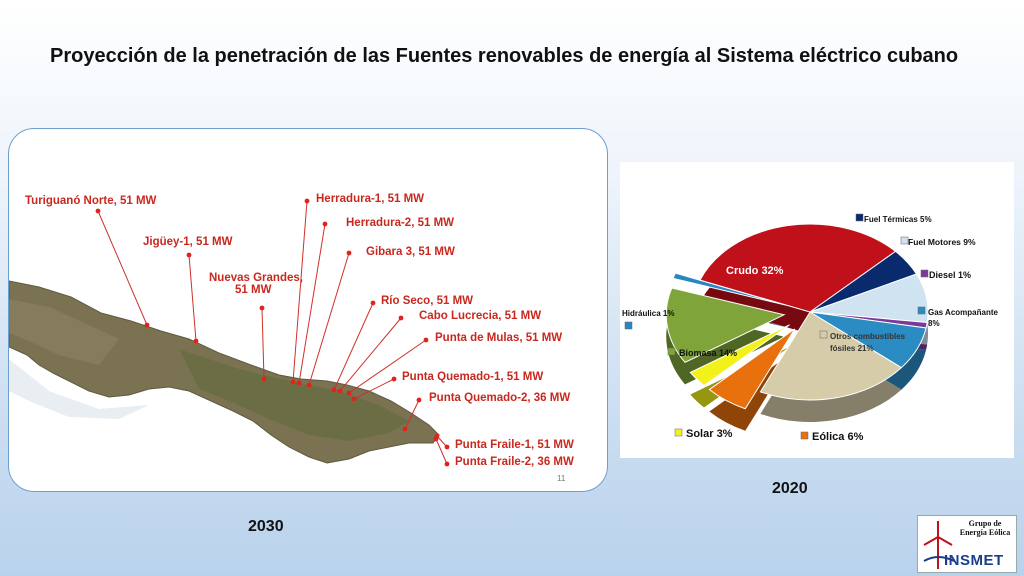 This screenshot has width=1024, height=576. What do you see at coordinates (963, 312) in the screenshot?
I see `label-gas-acompanante: Gas Acompañante` at bounding box center [963, 312].